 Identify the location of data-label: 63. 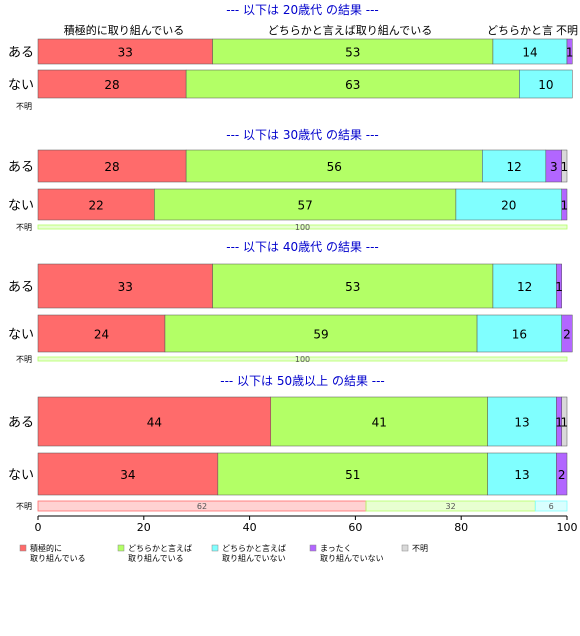
(352, 85).